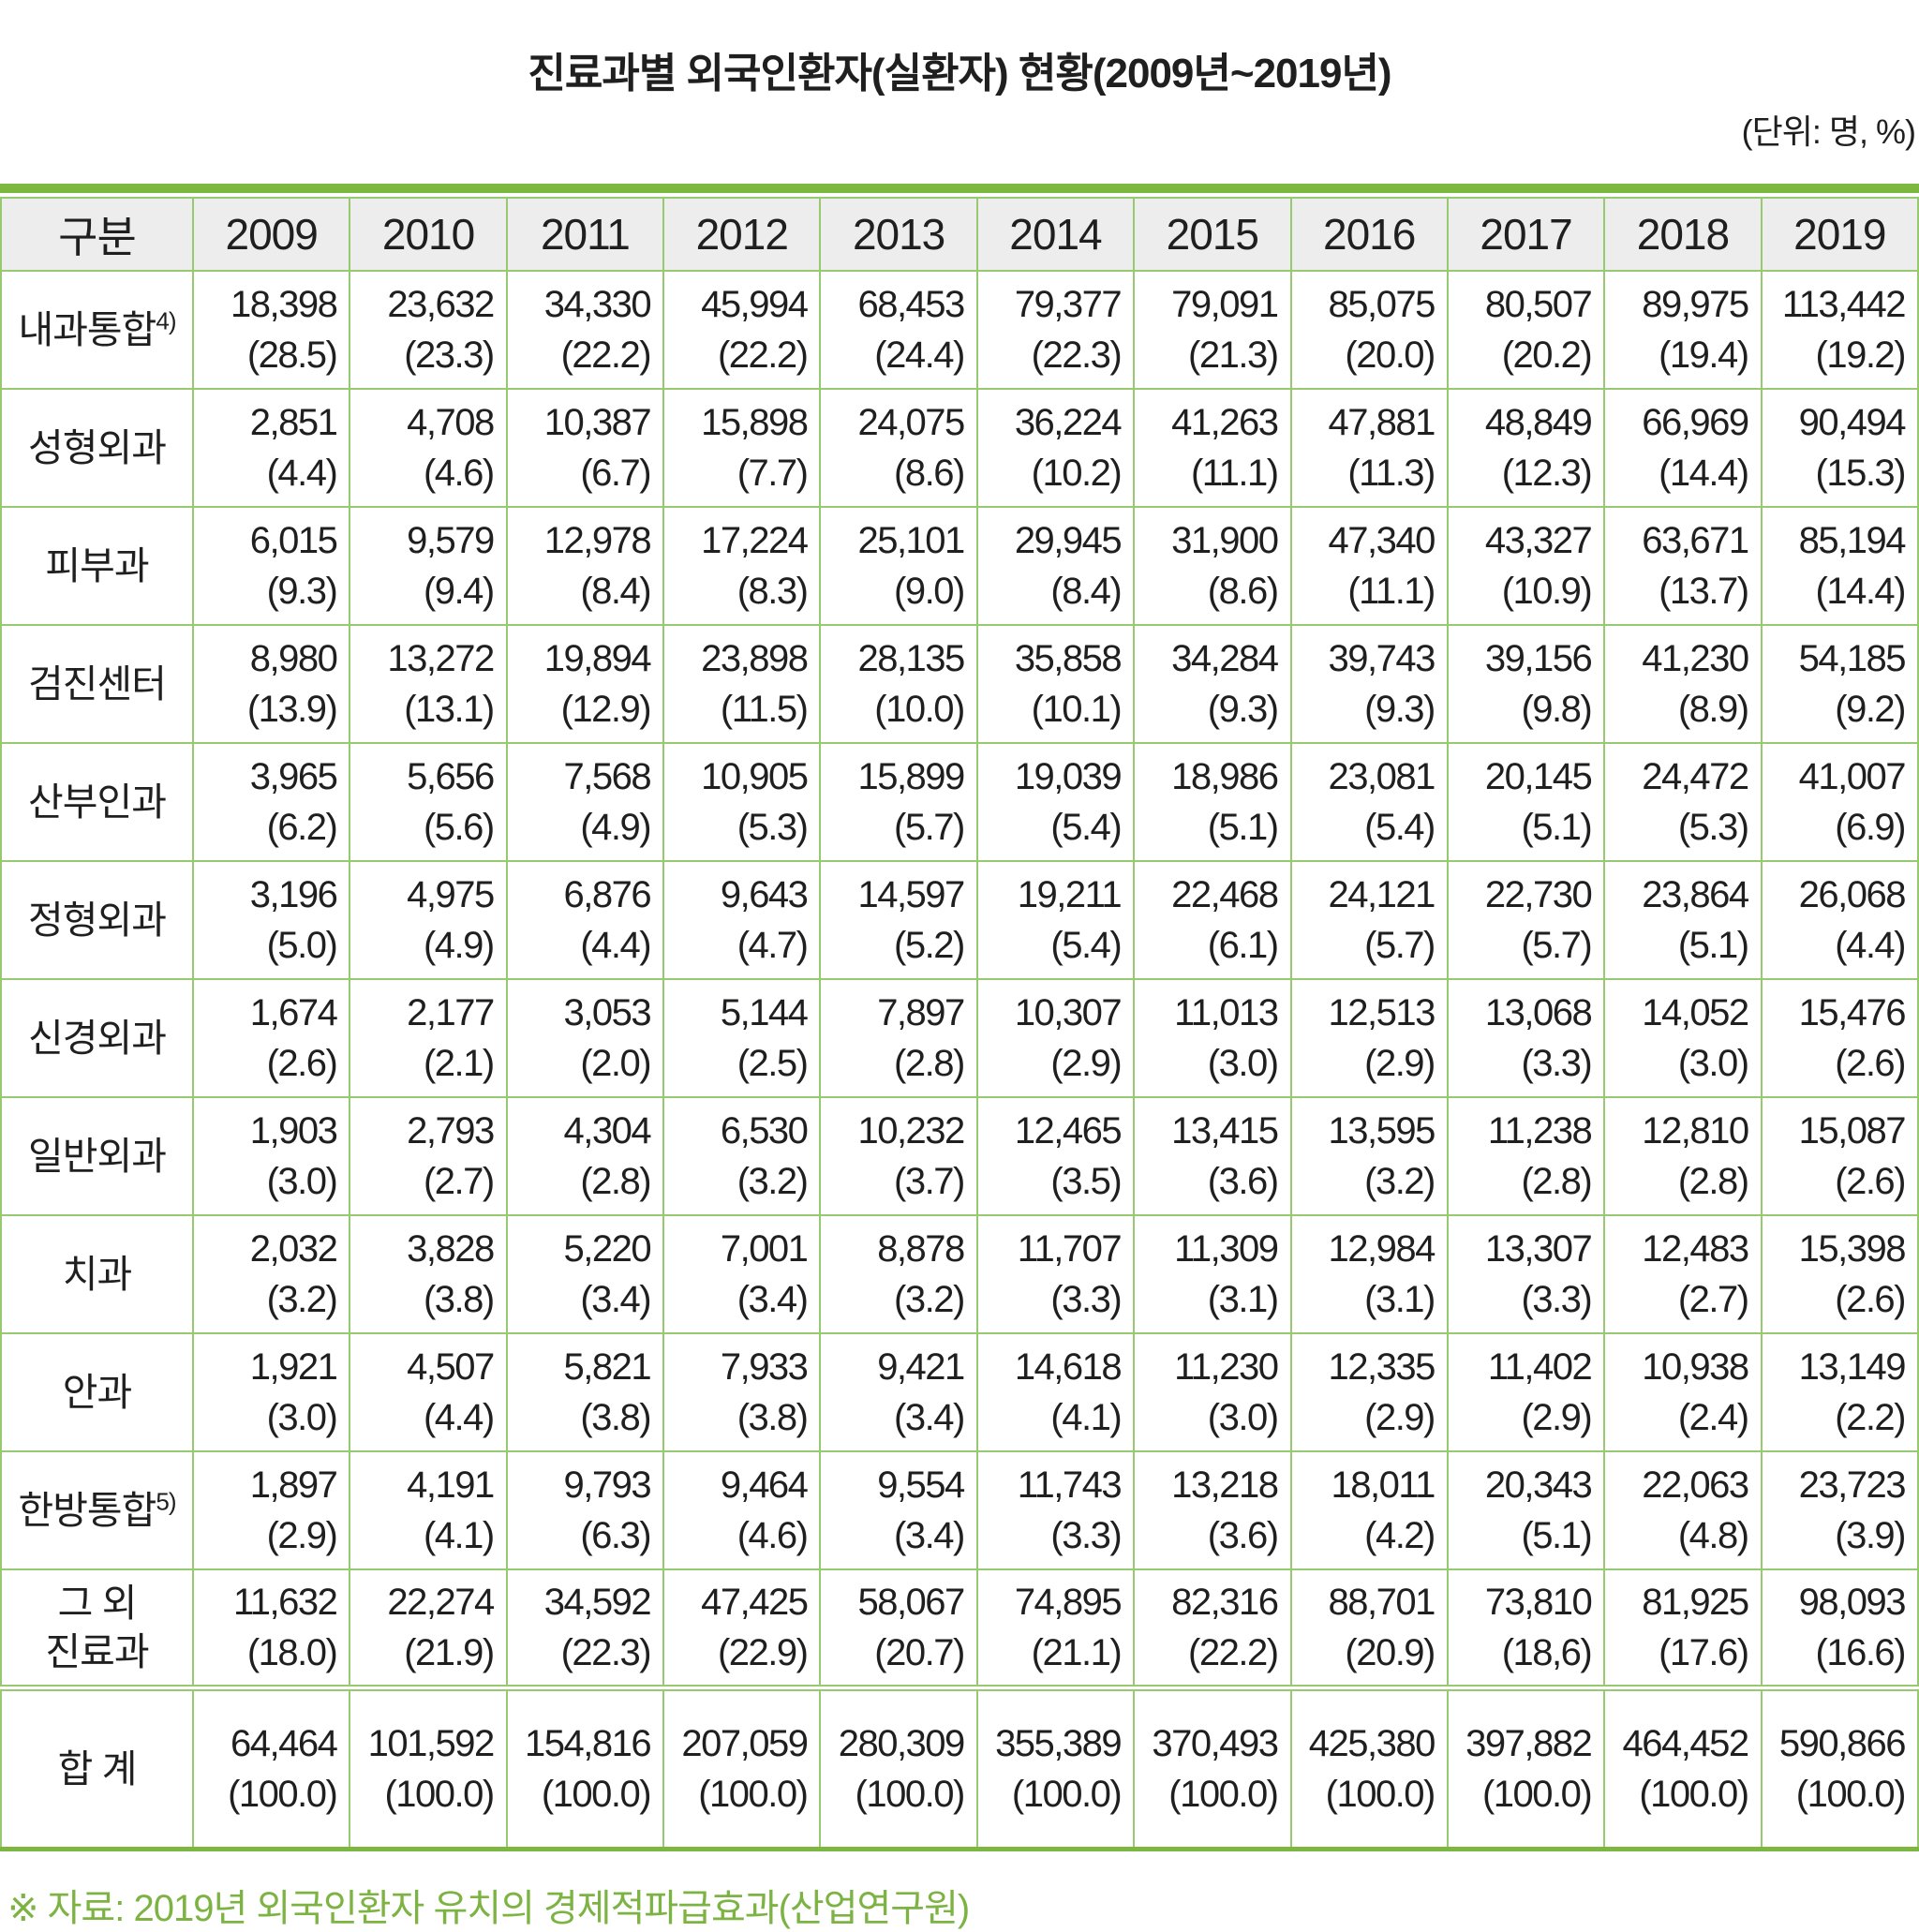 The height and width of the screenshot is (1932, 1919). What do you see at coordinates (898, 448) in the screenshot?
I see `table-cell: 24,075 (8.6)` at bounding box center [898, 448].